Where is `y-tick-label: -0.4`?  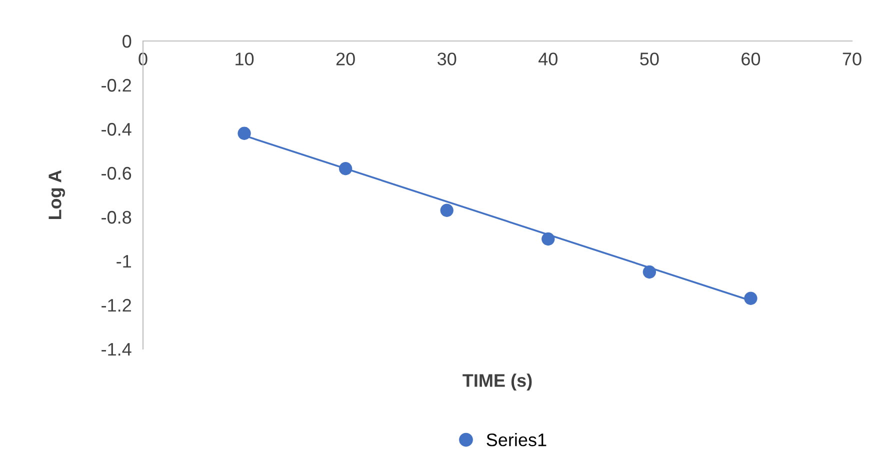 y-tick-label: -0.4 is located at coordinates (117, 129).